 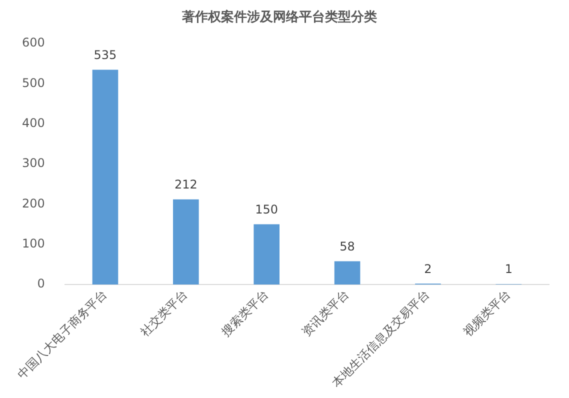 I want to click on data-label: 535, so click(x=105, y=55).